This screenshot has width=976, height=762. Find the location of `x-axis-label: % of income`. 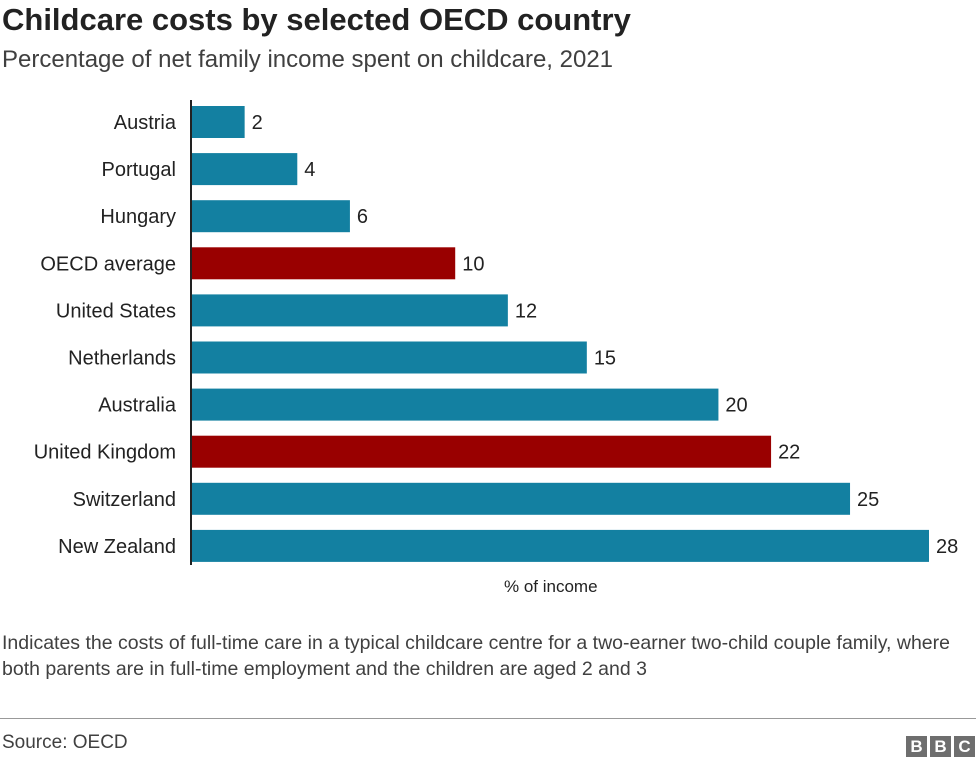

x-axis-label: % of income is located at coordinates (551, 586).